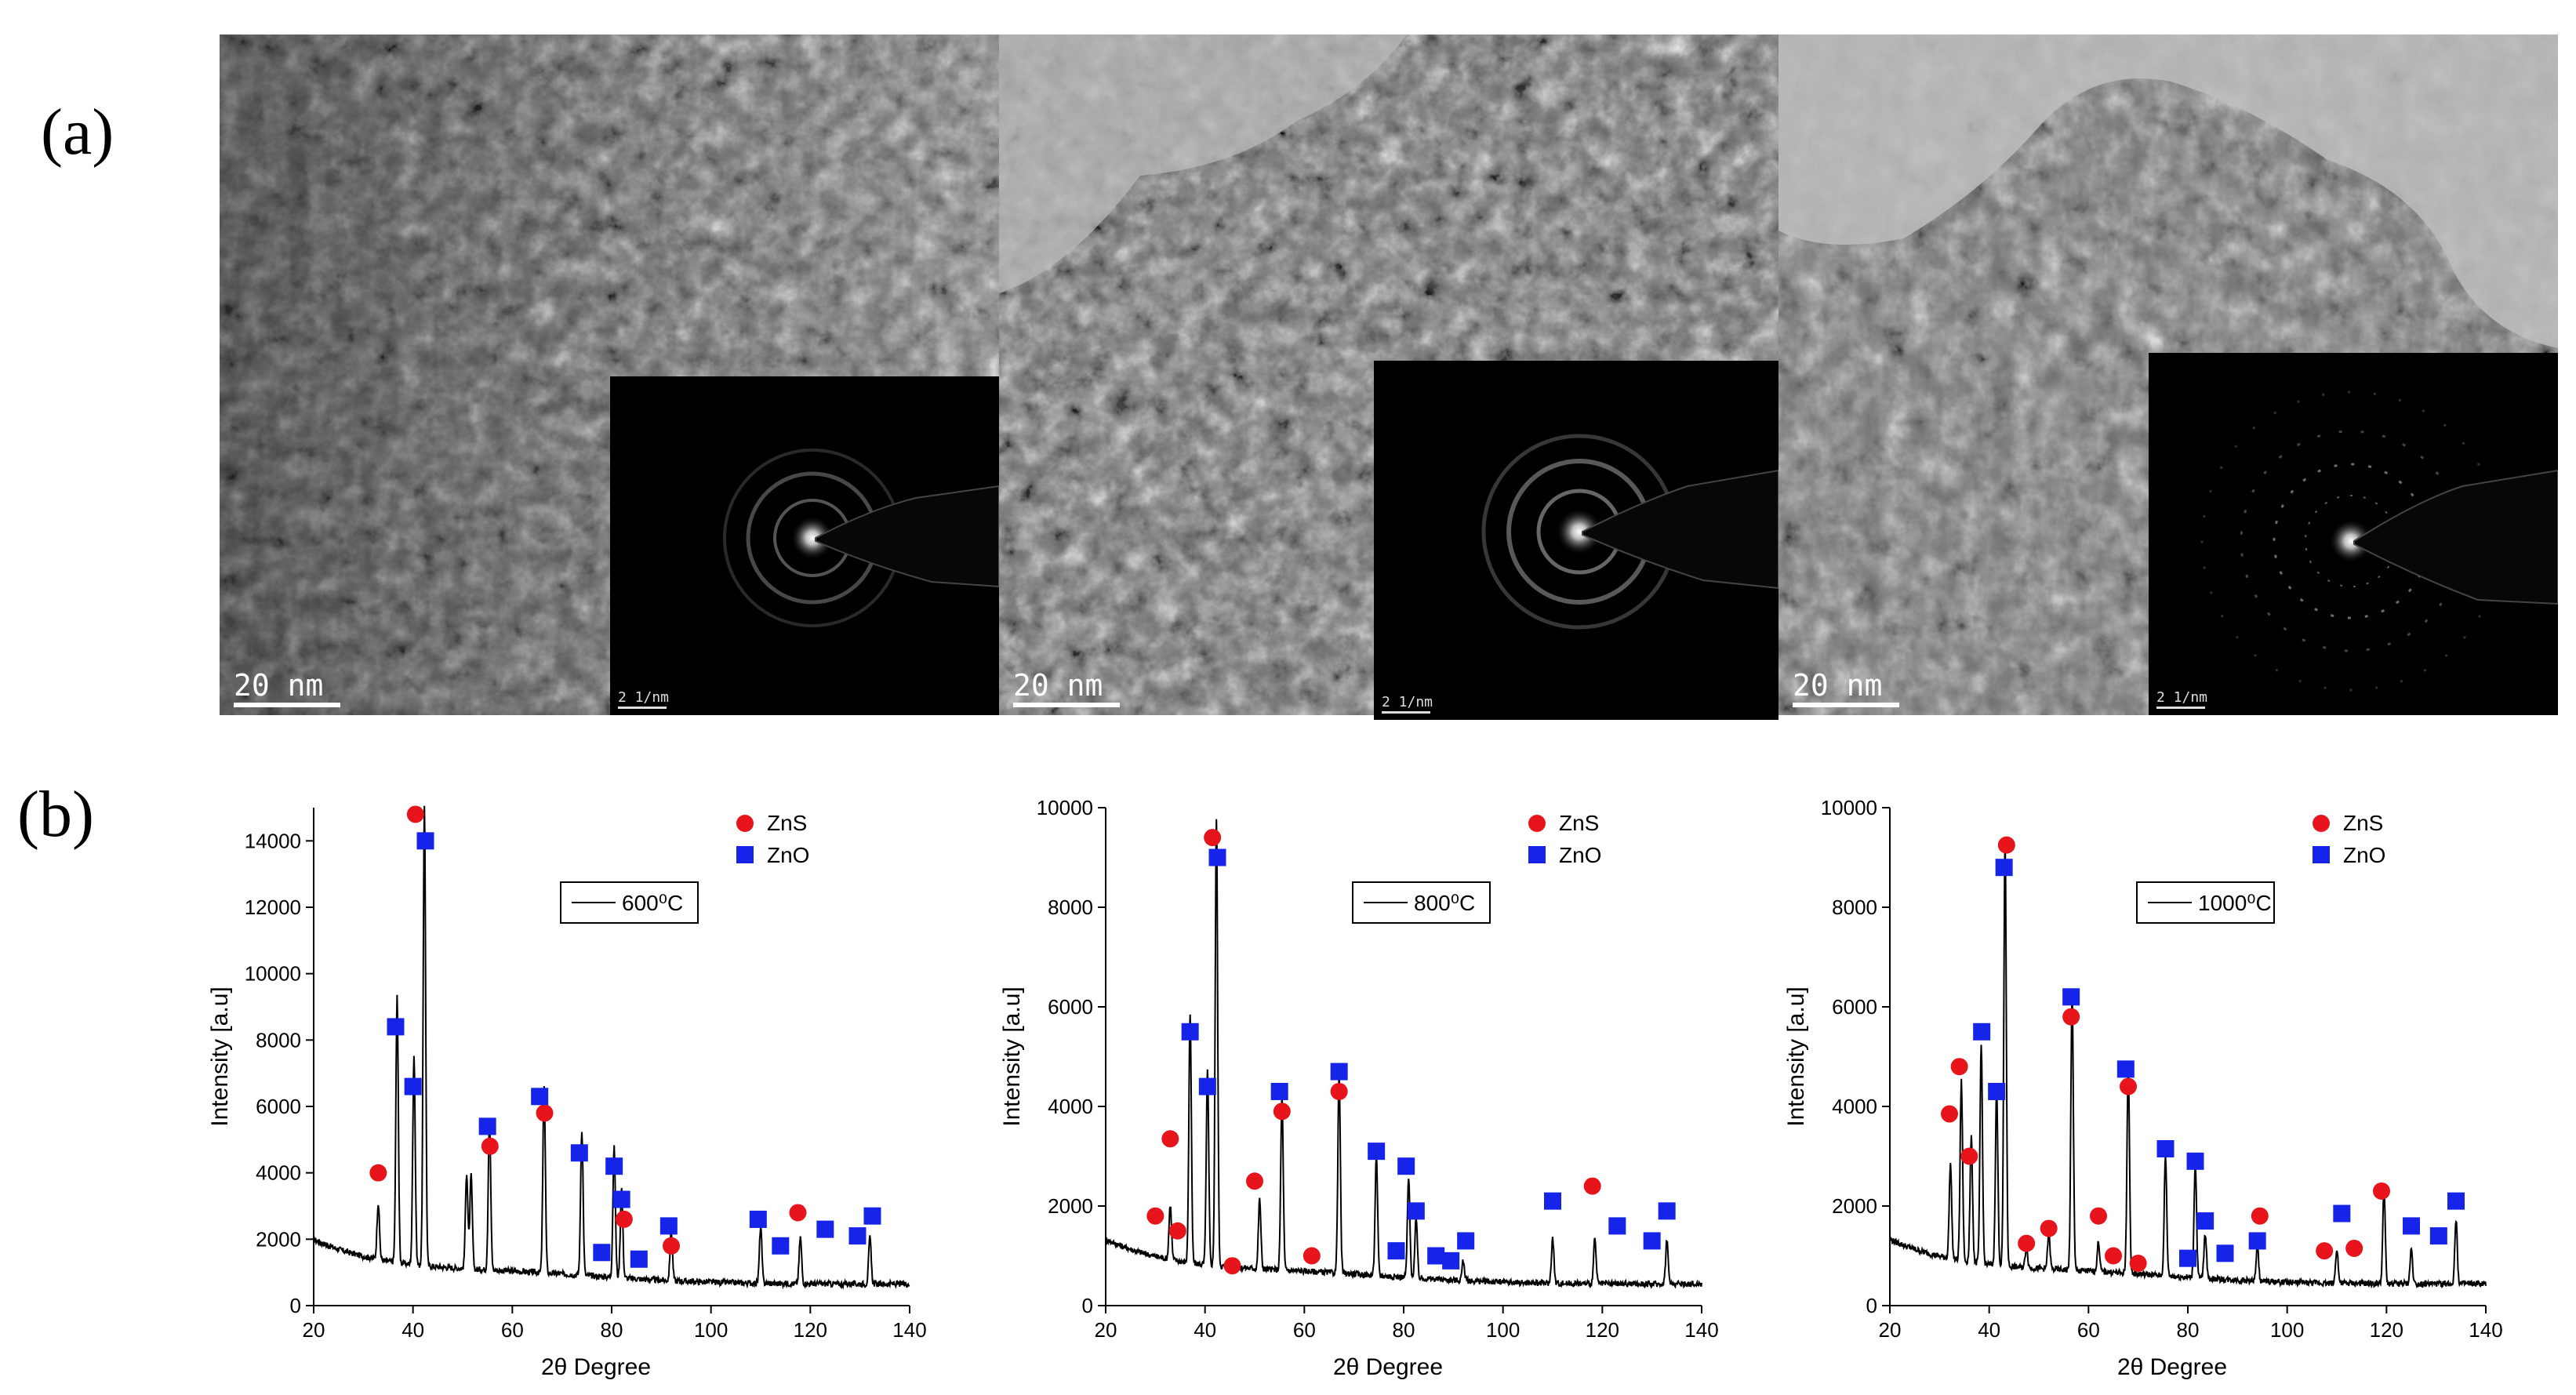  Describe the element at coordinates (273, 907) in the screenshot. I see `y-tick-label: 12000` at that location.